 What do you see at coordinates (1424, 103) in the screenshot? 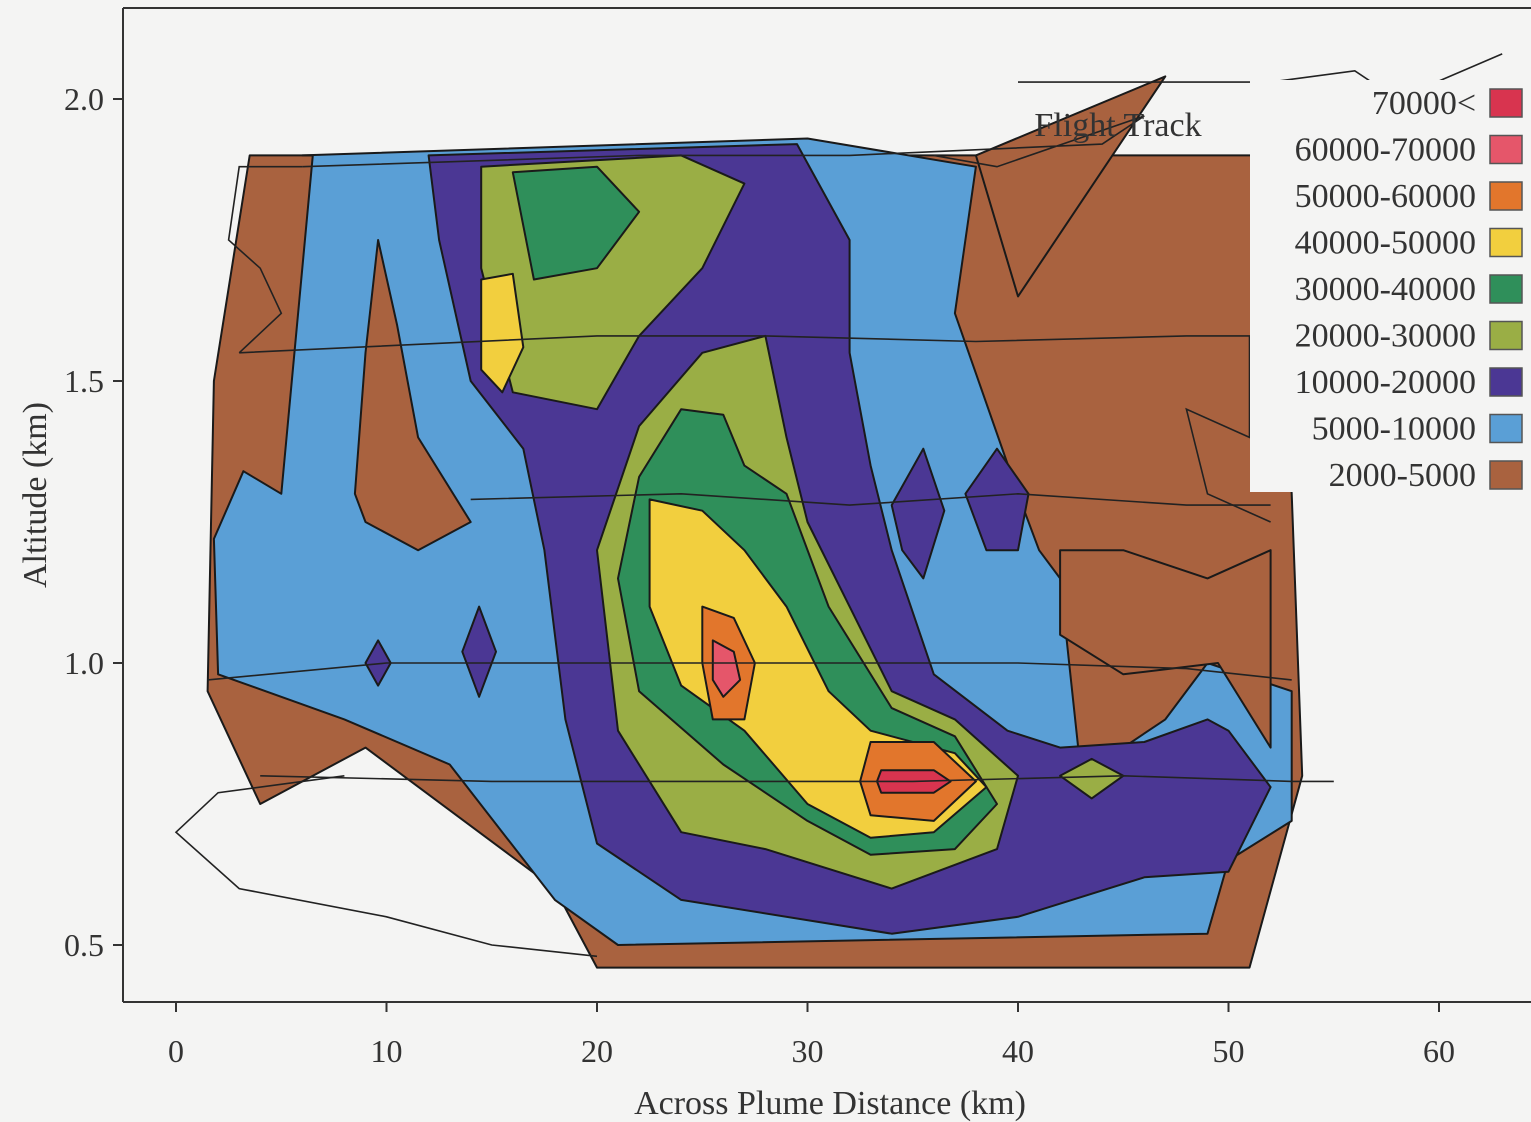
I see `legend-label: 70000<` at bounding box center [1424, 103].